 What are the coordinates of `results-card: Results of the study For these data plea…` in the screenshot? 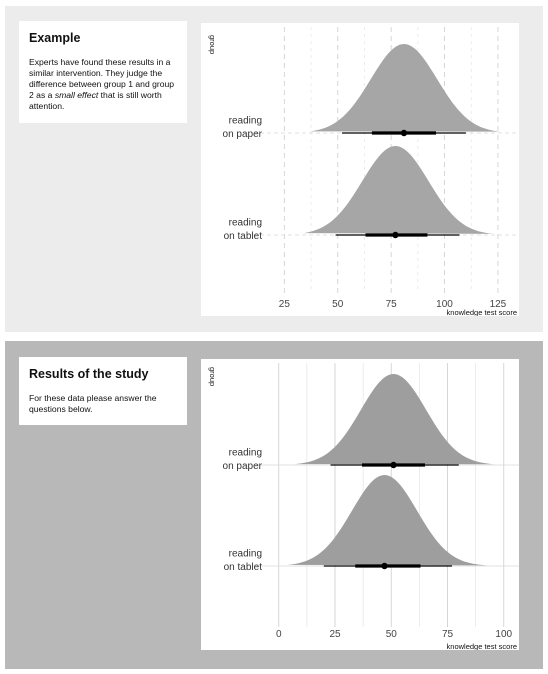 It's located at (103, 391).